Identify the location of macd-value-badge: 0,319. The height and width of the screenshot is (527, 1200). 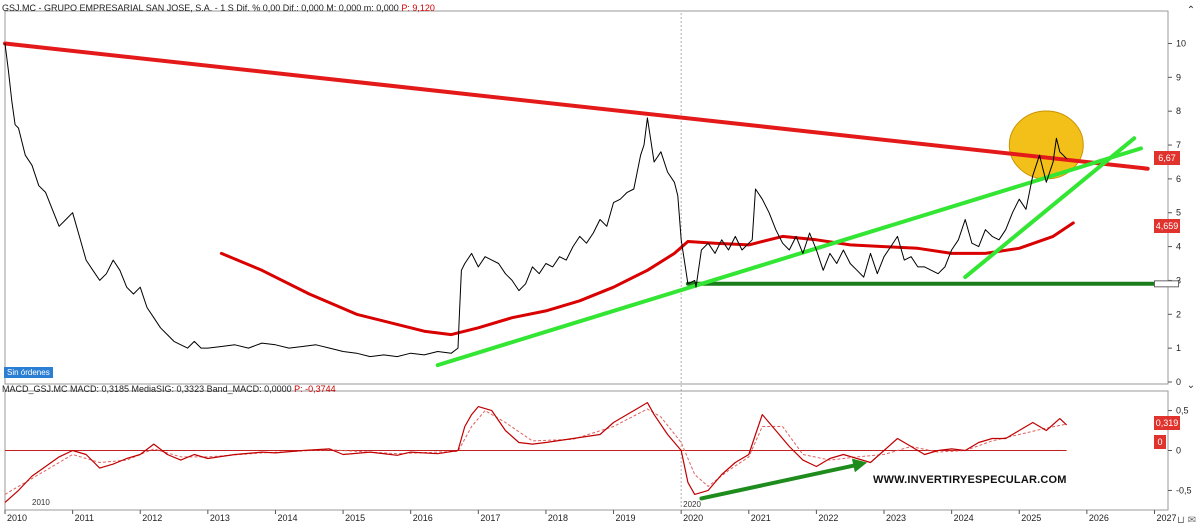
(1167, 423).